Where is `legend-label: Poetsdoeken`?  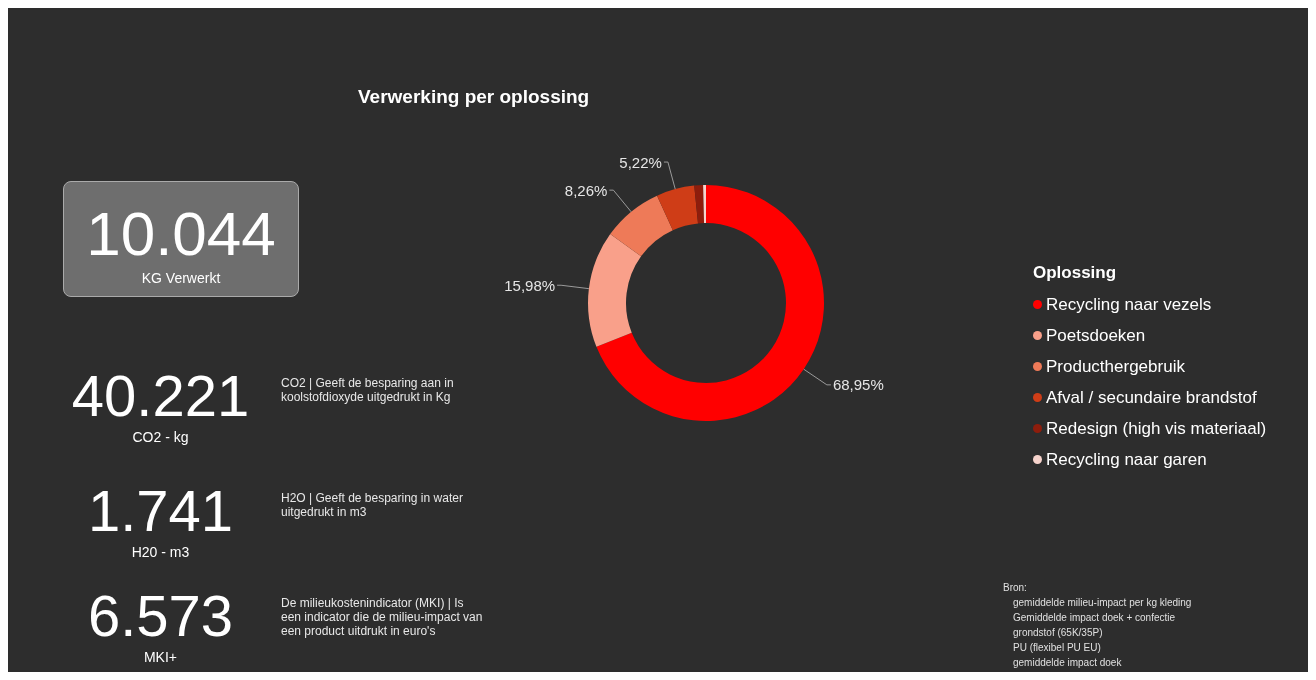 legend-label: Poetsdoeken is located at coordinates (1096, 335).